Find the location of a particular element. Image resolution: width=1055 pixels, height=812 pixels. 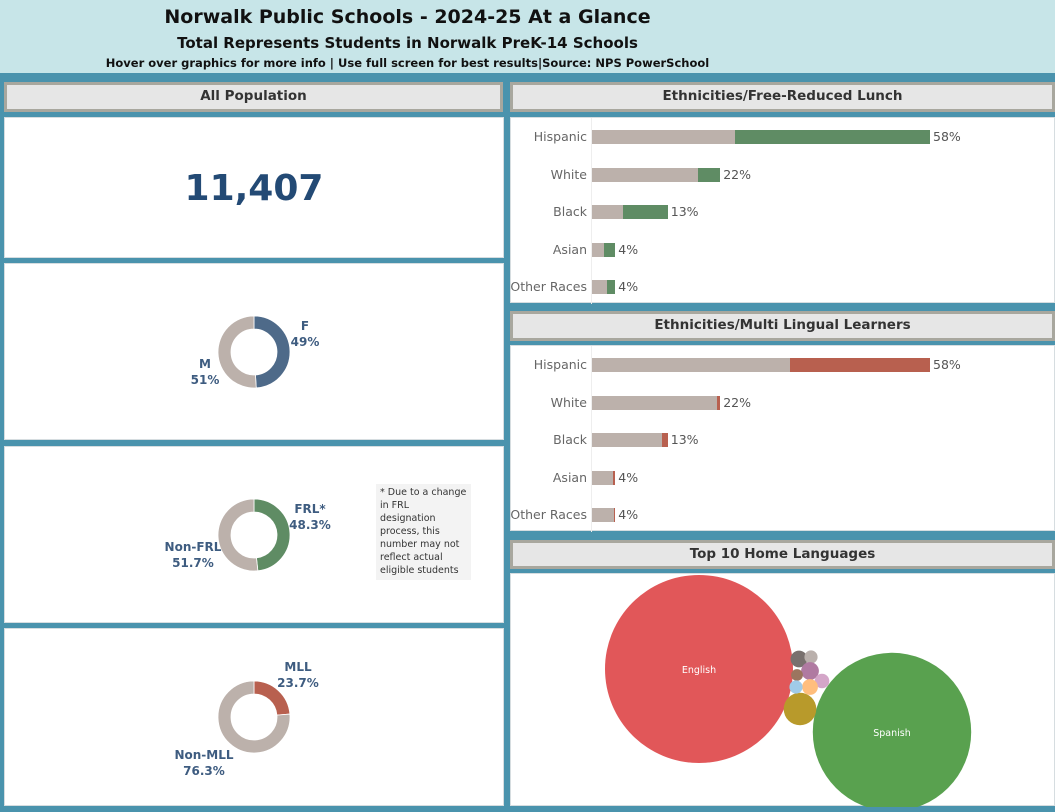

value-text: 48.3% is located at coordinates (310, 525).